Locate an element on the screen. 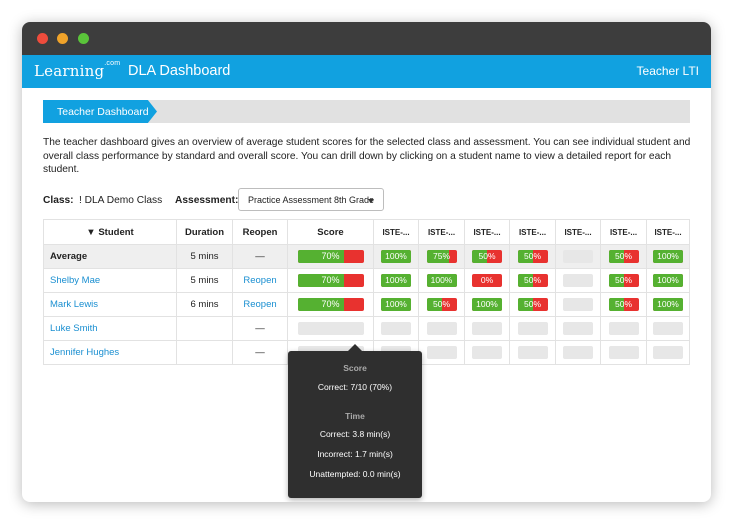 This screenshot has height=524, width=734. standard-score-cell: 50% is located at coordinates (623, 256).